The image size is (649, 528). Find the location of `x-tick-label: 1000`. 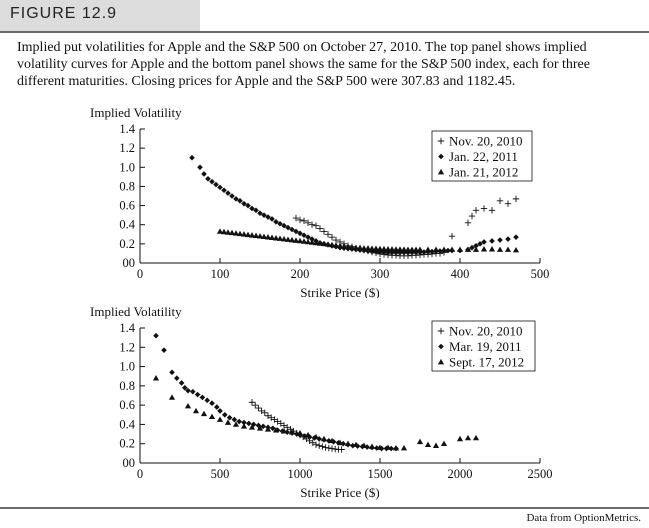

x-tick-label: 1000 is located at coordinates (300, 474).